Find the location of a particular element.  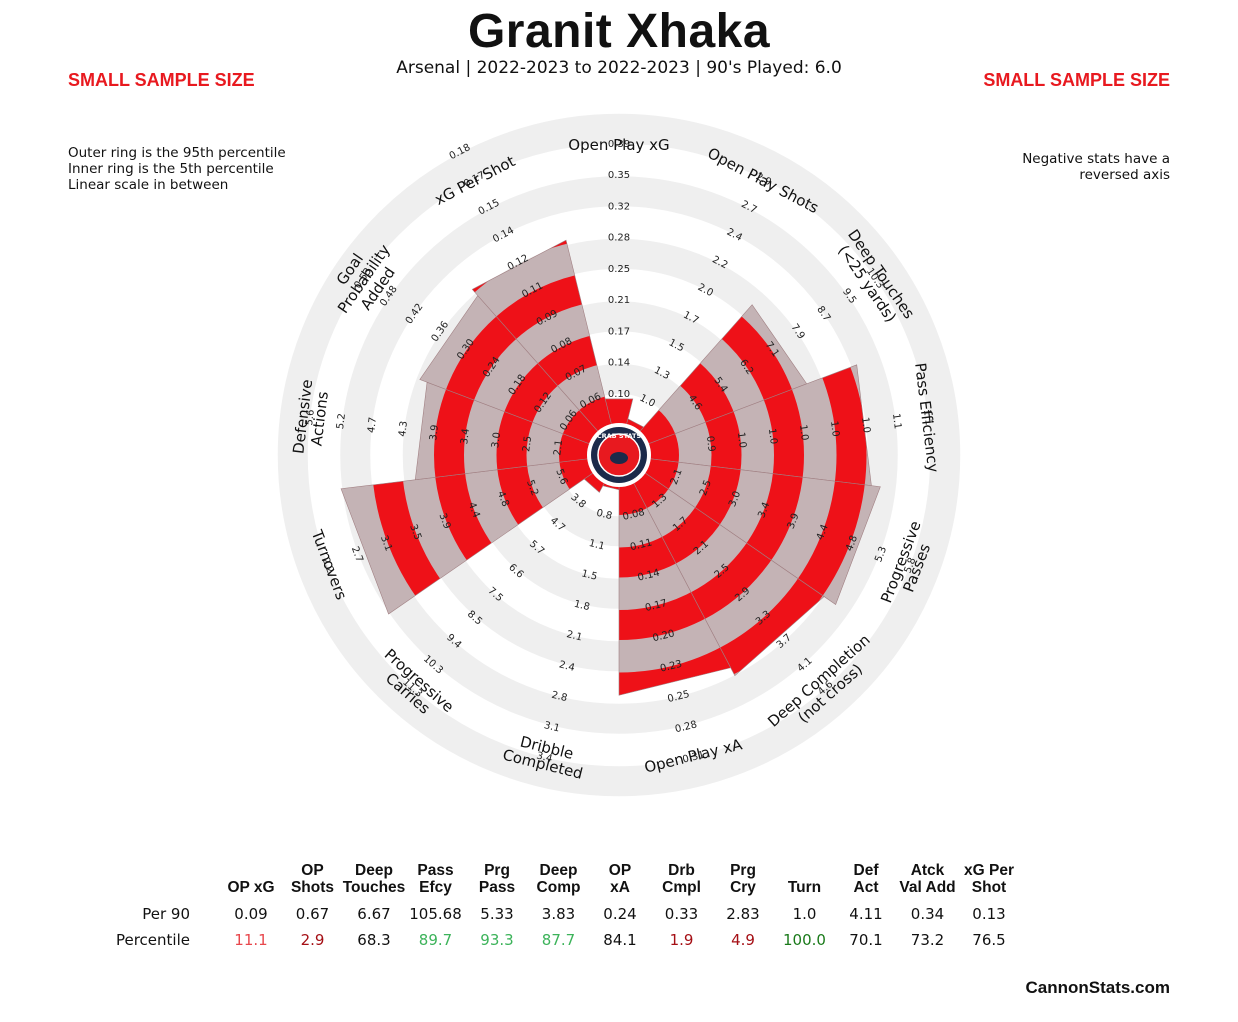

metric-label-line: Open Play xG is located at coordinates (618, 145).